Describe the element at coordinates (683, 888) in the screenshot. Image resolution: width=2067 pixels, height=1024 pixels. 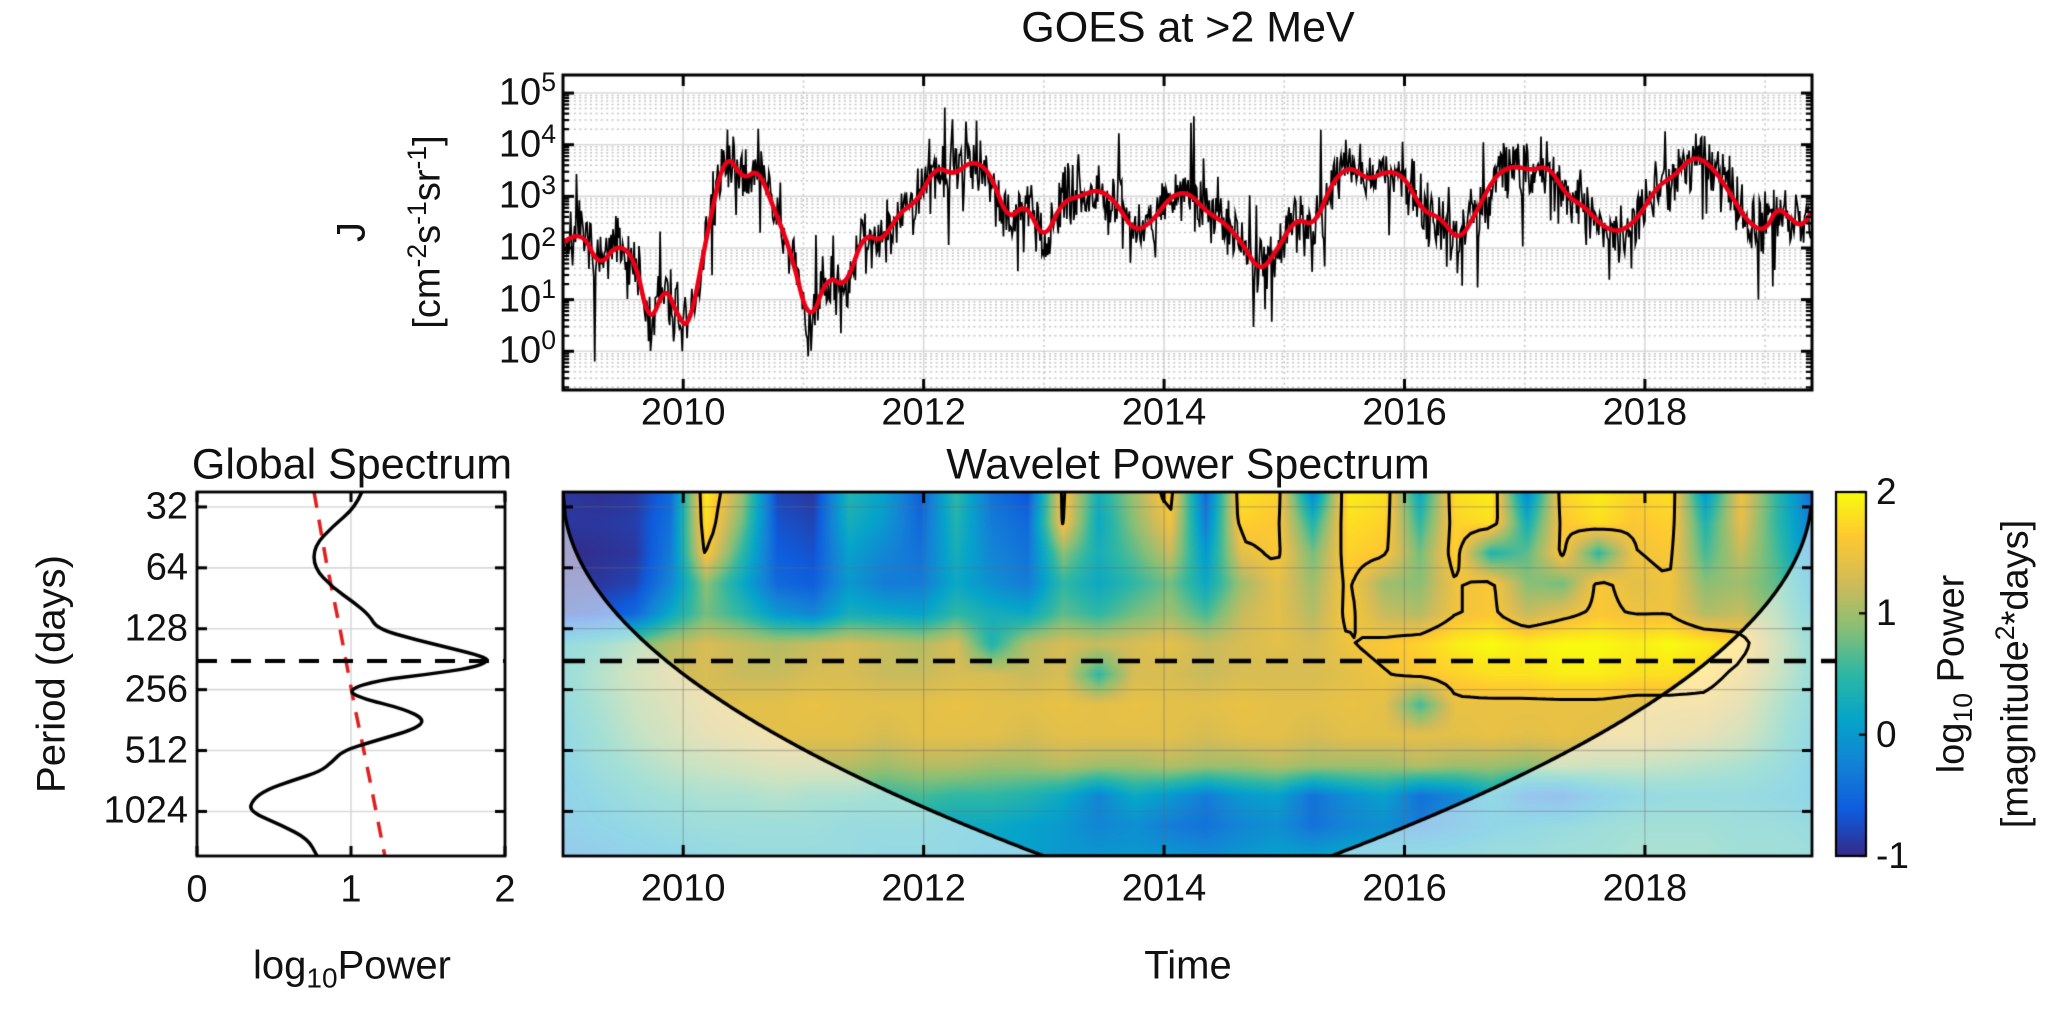
I see `wavelet-xtick-label: 2010` at that location.